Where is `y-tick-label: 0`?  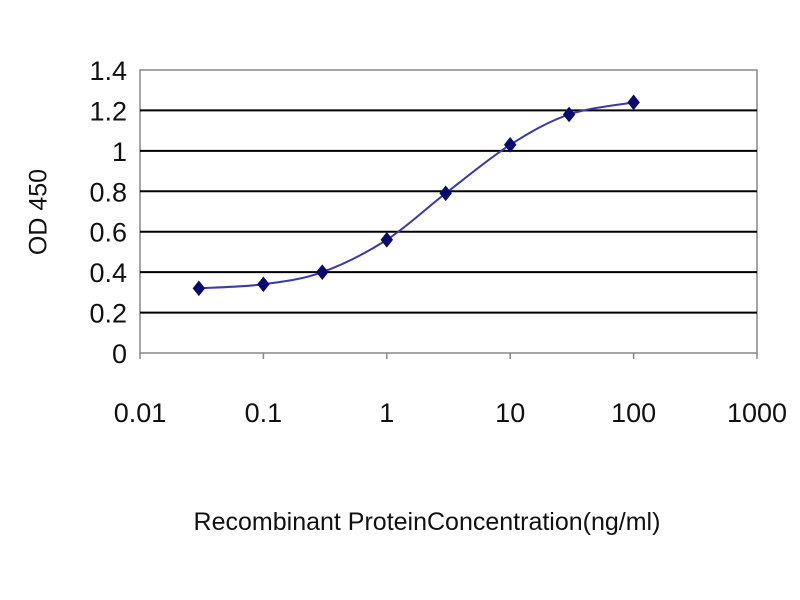 y-tick-label: 0 is located at coordinates (119, 354).